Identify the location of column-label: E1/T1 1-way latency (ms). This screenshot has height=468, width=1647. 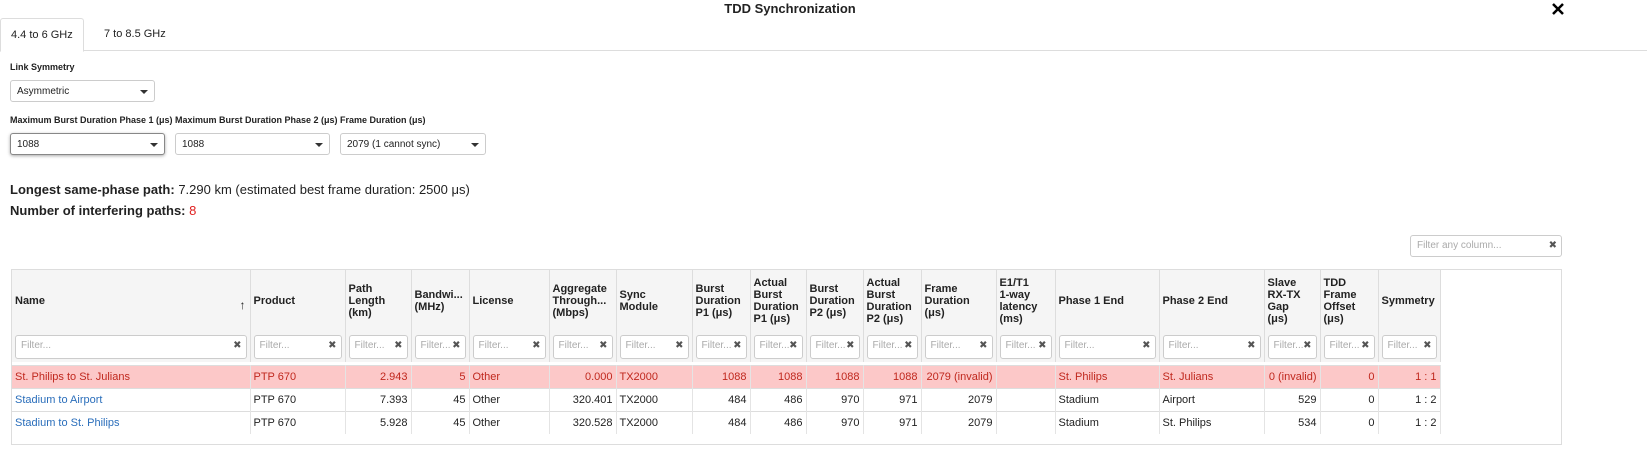
(1018, 301).